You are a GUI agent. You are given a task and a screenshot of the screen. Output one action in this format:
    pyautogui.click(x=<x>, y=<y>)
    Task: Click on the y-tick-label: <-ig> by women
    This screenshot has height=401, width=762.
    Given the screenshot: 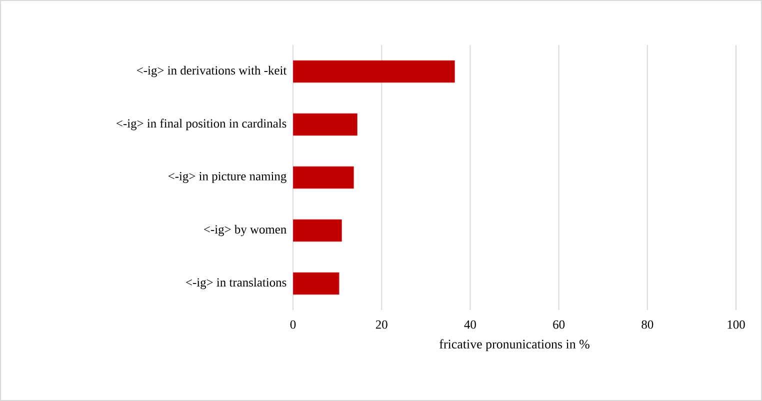 What is the action you would take?
    pyautogui.click(x=245, y=230)
    